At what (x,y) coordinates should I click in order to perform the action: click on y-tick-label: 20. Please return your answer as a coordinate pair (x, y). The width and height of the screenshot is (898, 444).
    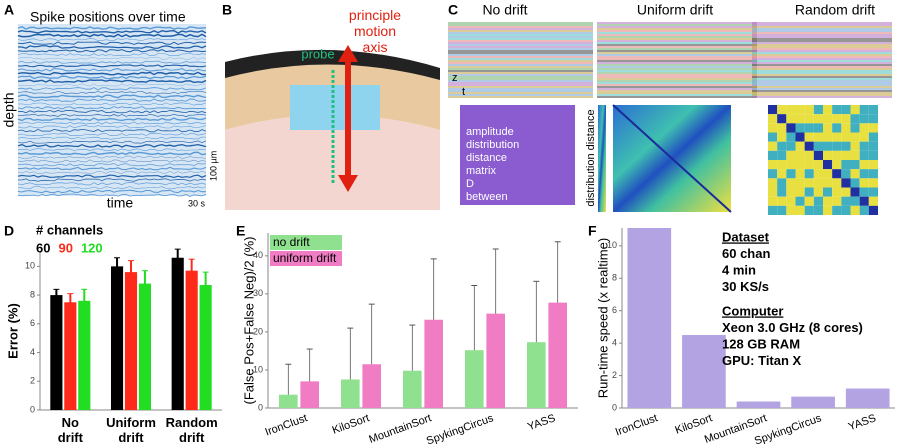
    Looking at the image, I should click on (258, 331).